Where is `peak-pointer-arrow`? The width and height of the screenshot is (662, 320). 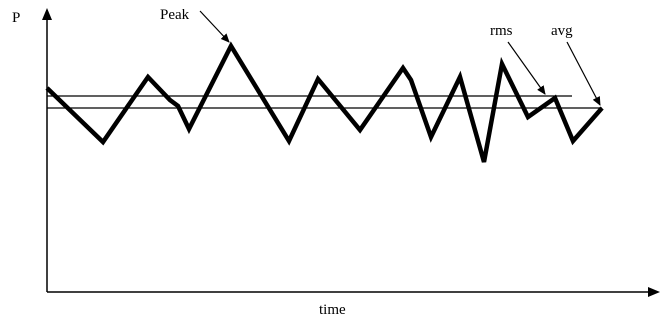 peak-pointer-arrow is located at coordinates (214, 26).